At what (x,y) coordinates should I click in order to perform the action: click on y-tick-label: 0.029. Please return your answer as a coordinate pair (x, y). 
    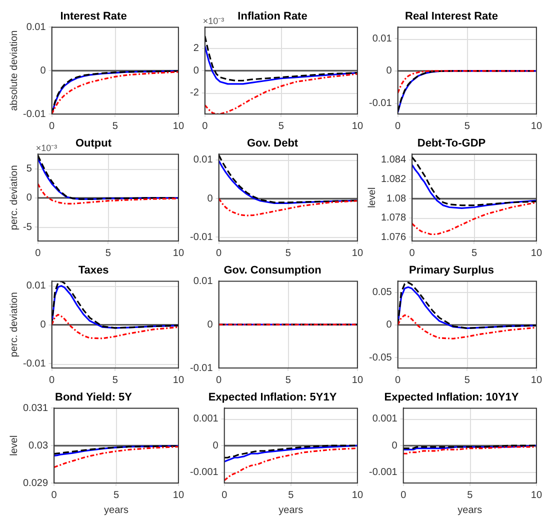
    Looking at the image, I should click on (35, 483).